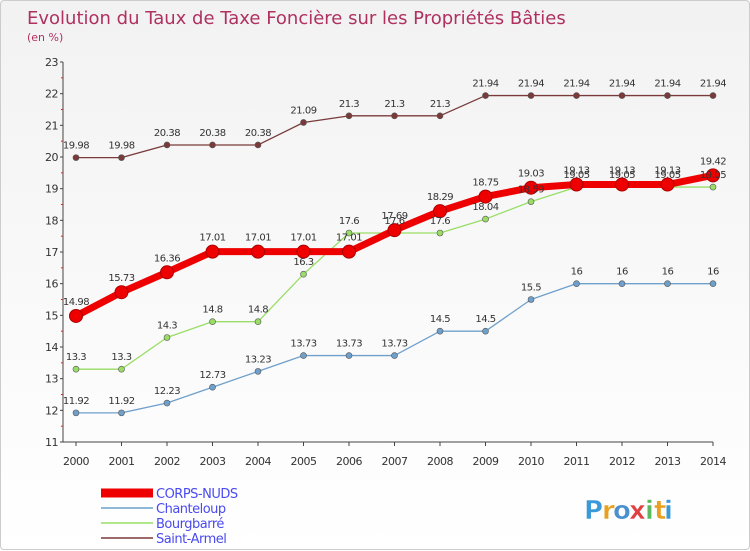 Image resolution: width=750 pixels, height=551 pixels. What do you see at coordinates (622, 175) in the screenshot?
I see `data-label: 19.05` at bounding box center [622, 175].